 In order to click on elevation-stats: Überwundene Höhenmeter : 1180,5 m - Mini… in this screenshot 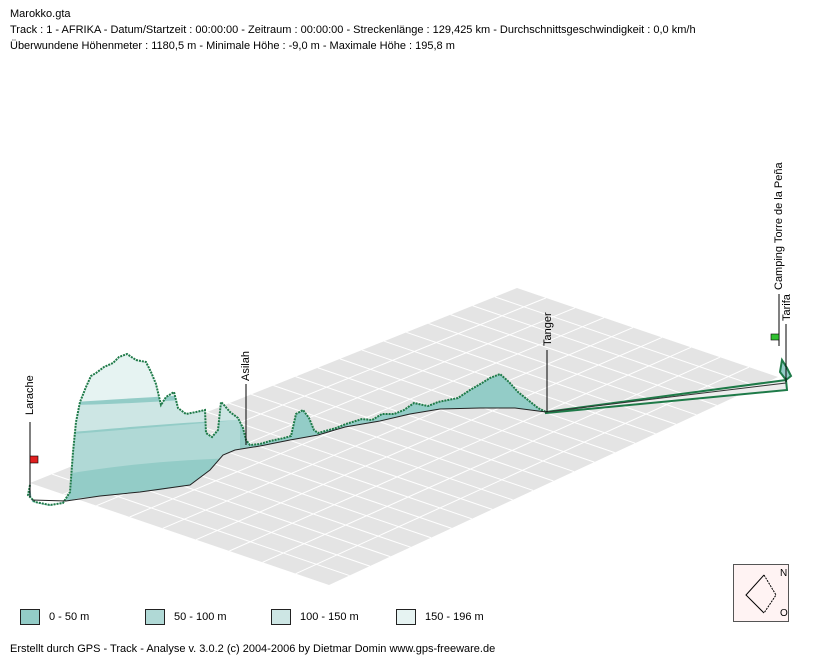, I will do `click(232, 46)`.